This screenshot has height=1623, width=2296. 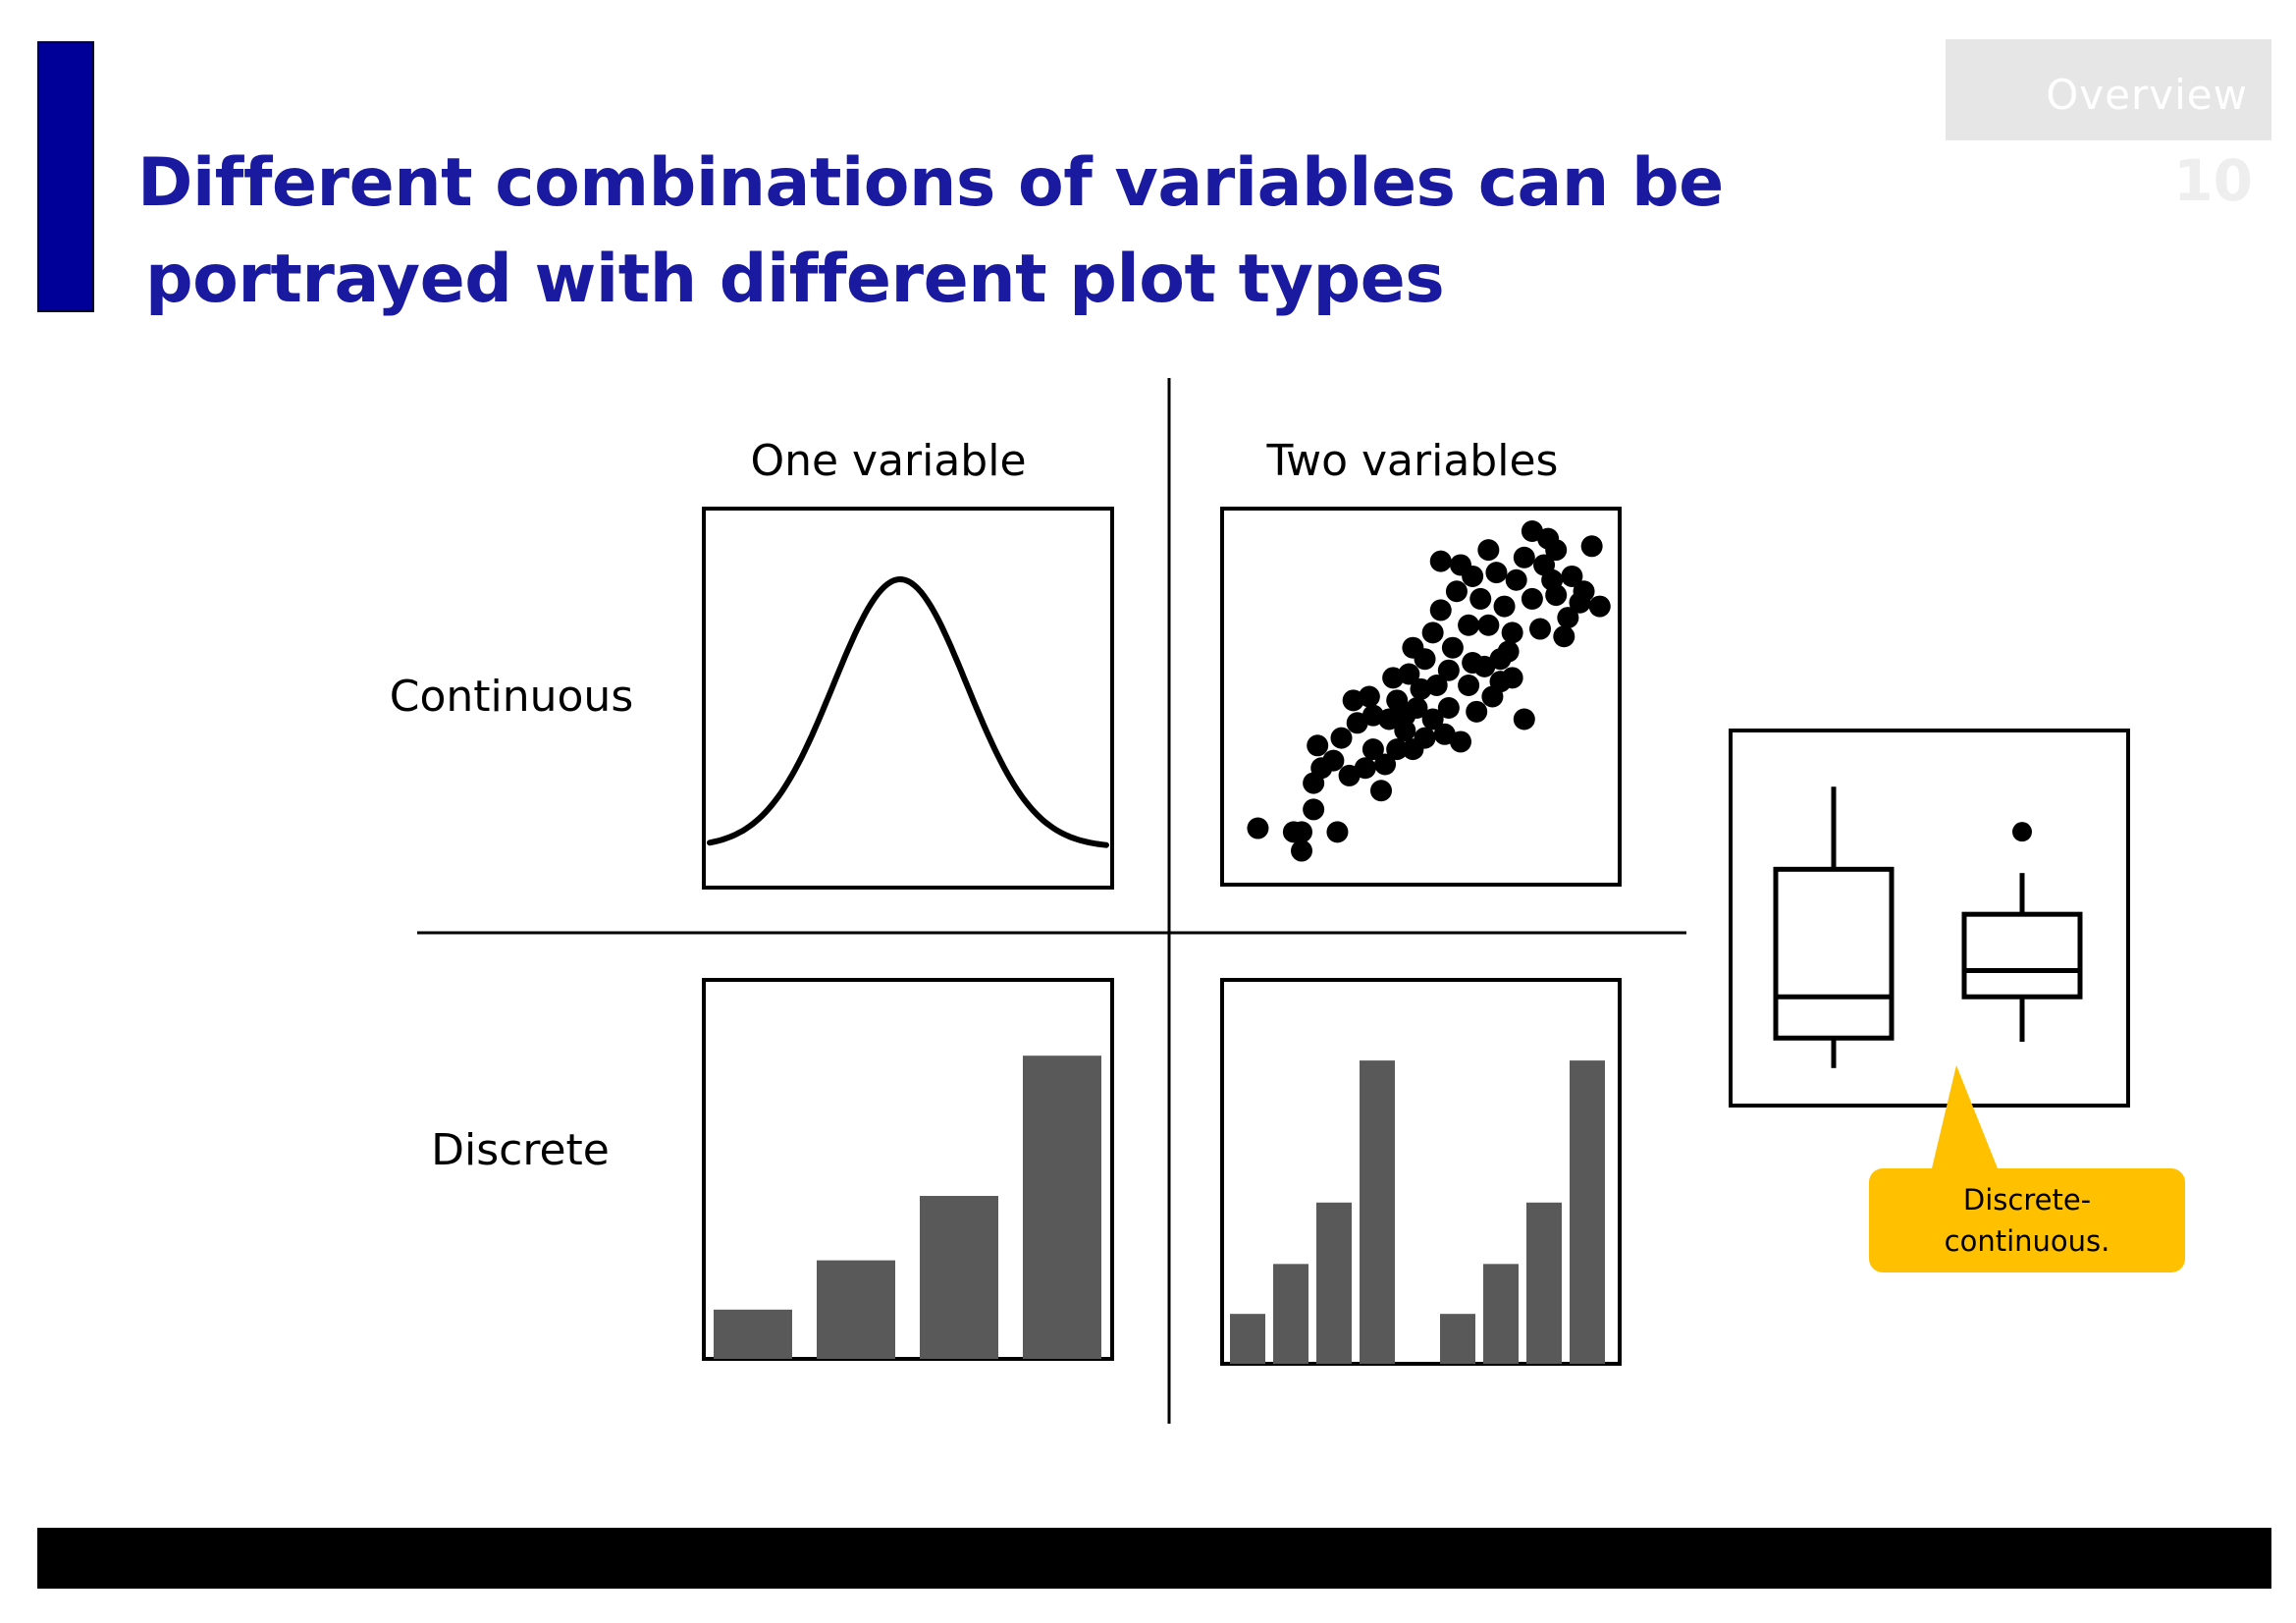 What do you see at coordinates (2027, 1200) in the screenshot?
I see `callout-line-1: Discrete-` at bounding box center [2027, 1200].